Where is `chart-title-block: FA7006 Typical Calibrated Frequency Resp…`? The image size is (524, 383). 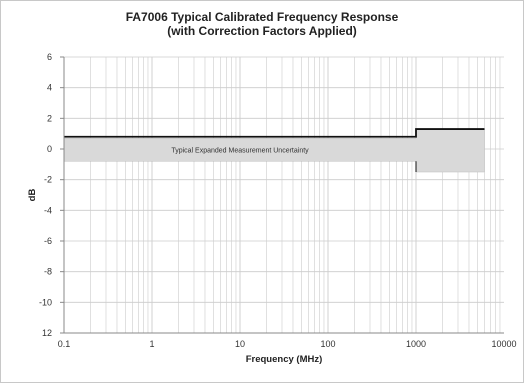 chart-title-block: FA7006 Typical Calibrated Frequency Resp… is located at coordinates (262, 24).